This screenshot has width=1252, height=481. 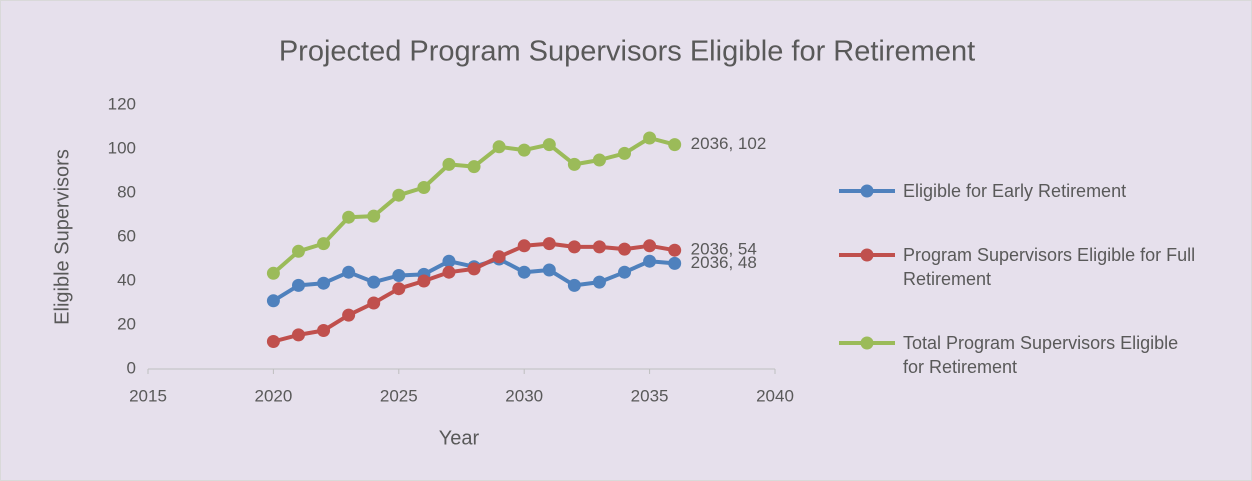 I want to click on y-tick-label: 80, so click(x=126, y=191).